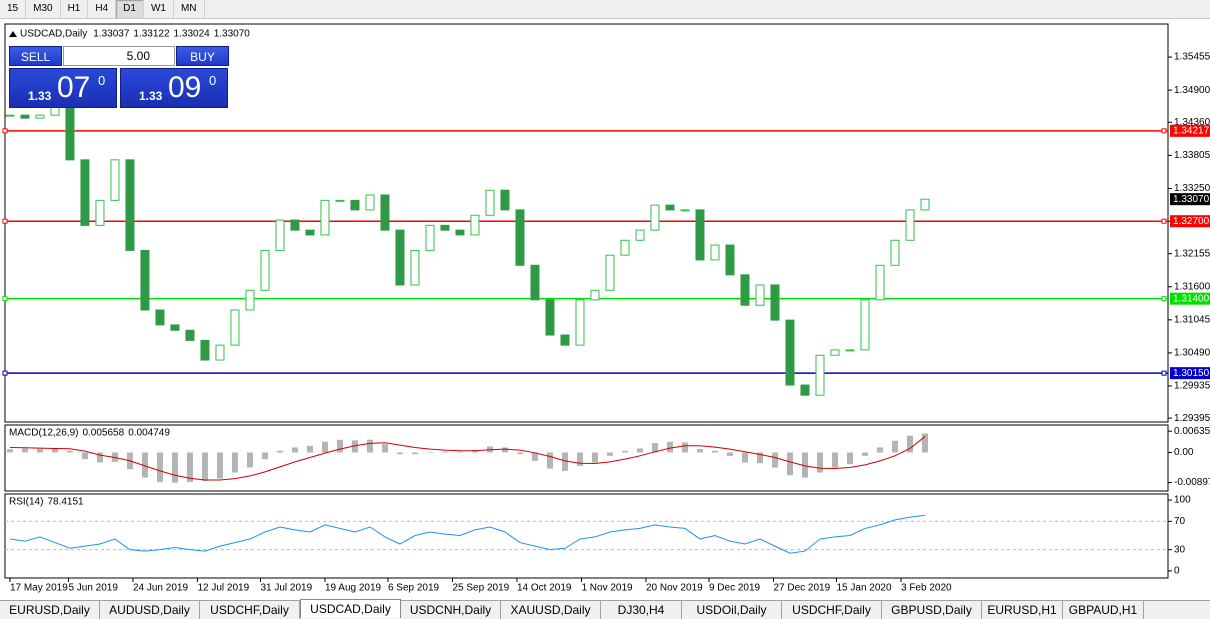 Image resolution: width=1210 pixels, height=619 pixels. What do you see at coordinates (159, 9) in the screenshot?
I see `timeframe-button: W1` at bounding box center [159, 9].